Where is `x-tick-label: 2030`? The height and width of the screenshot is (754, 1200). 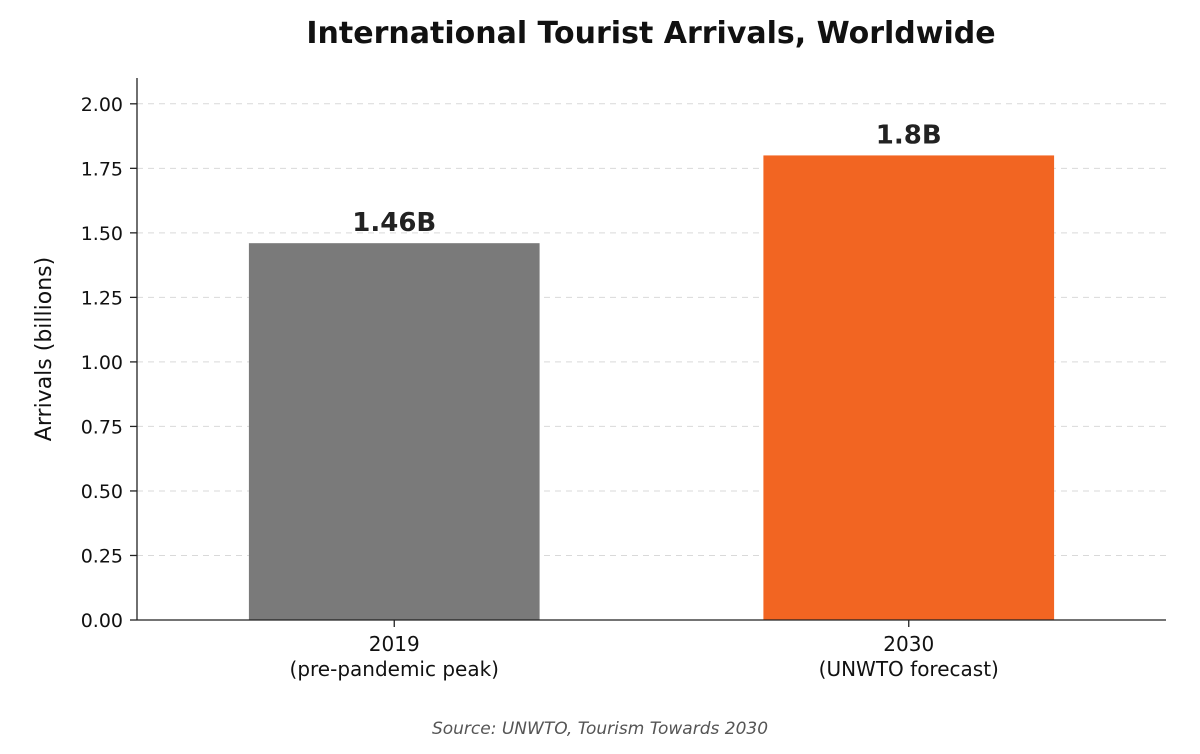 x-tick-label: 2030 is located at coordinates (908, 644).